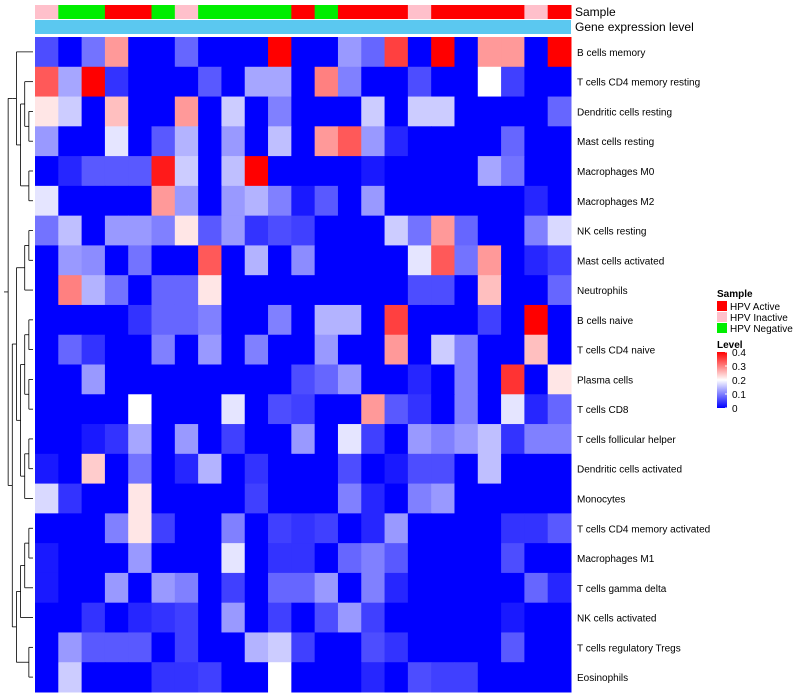 The height and width of the screenshot is (700, 800). I want to click on annotation-label: Gene expression level, so click(634, 27).